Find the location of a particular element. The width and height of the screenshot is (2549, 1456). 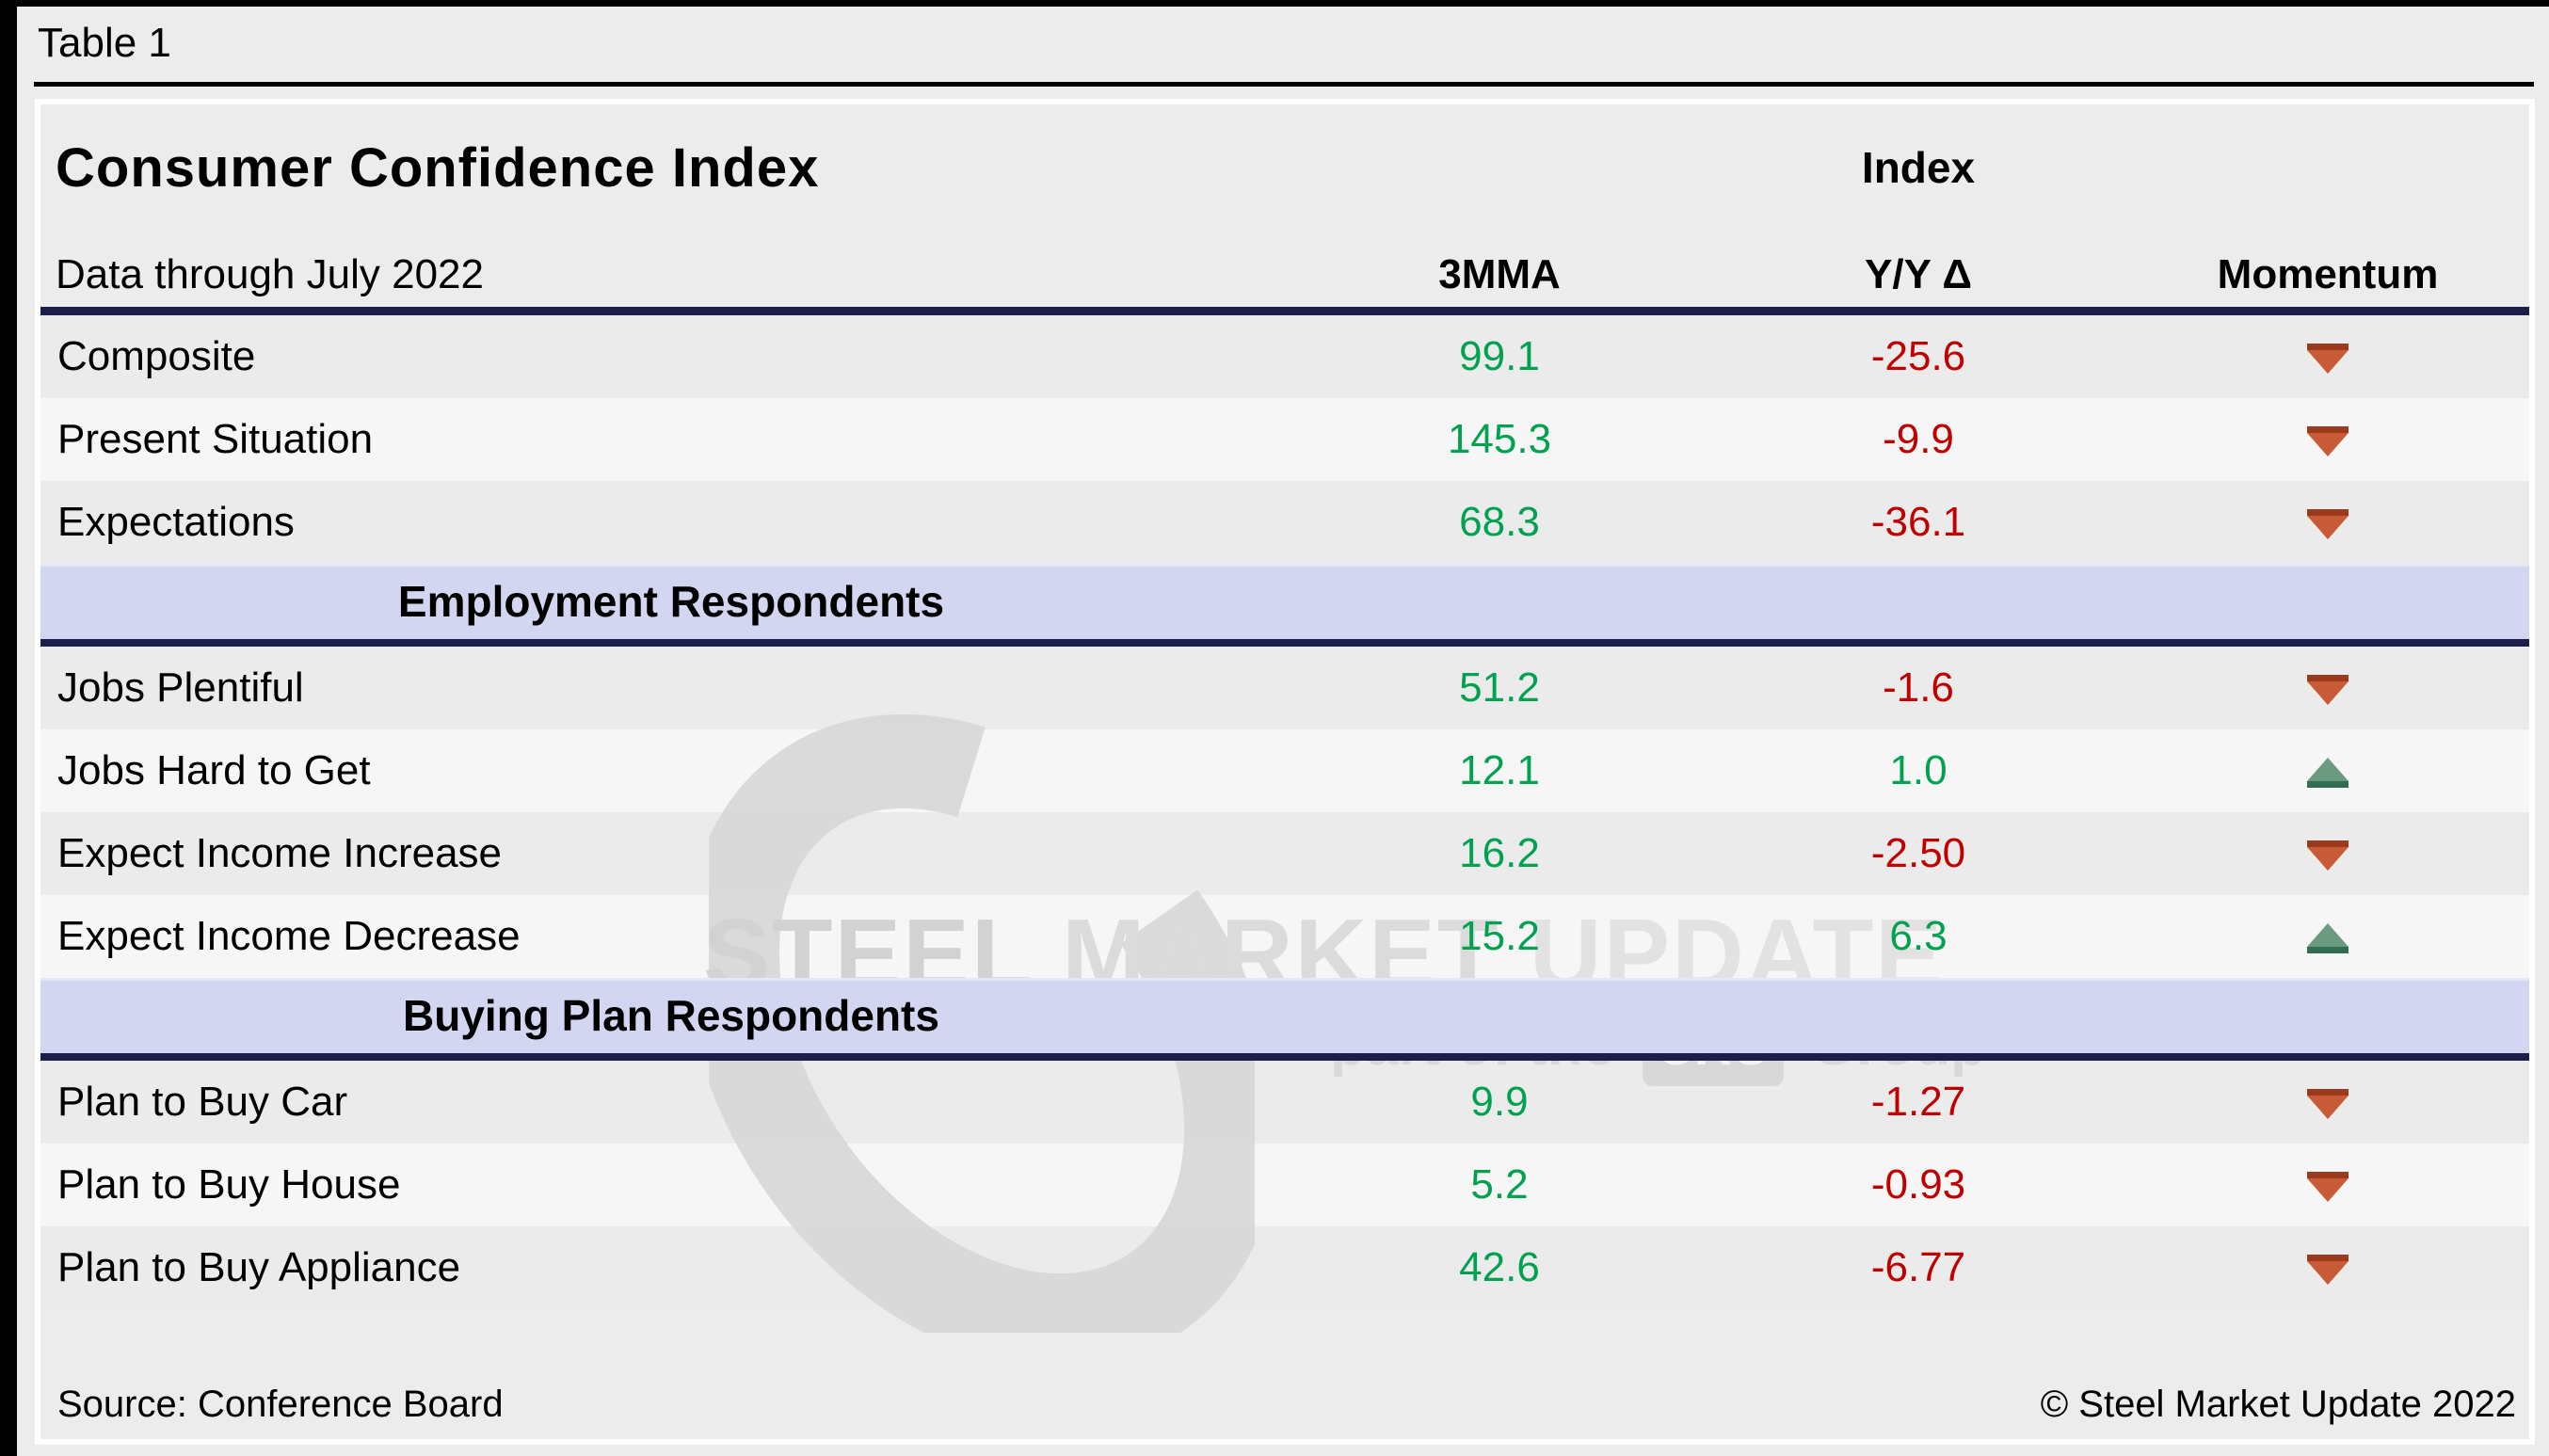

table-number-label: Table 1 is located at coordinates (104, 43).